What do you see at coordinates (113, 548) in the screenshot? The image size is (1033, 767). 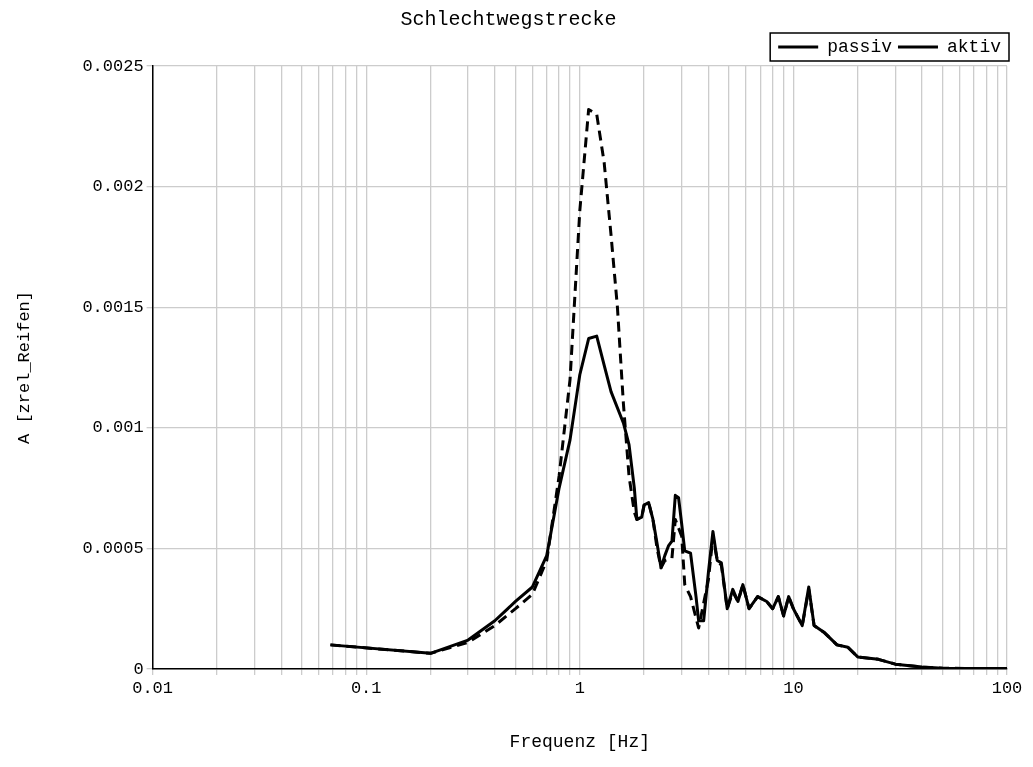 I see `y-tick-label: 0.0005` at bounding box center [113, 548].